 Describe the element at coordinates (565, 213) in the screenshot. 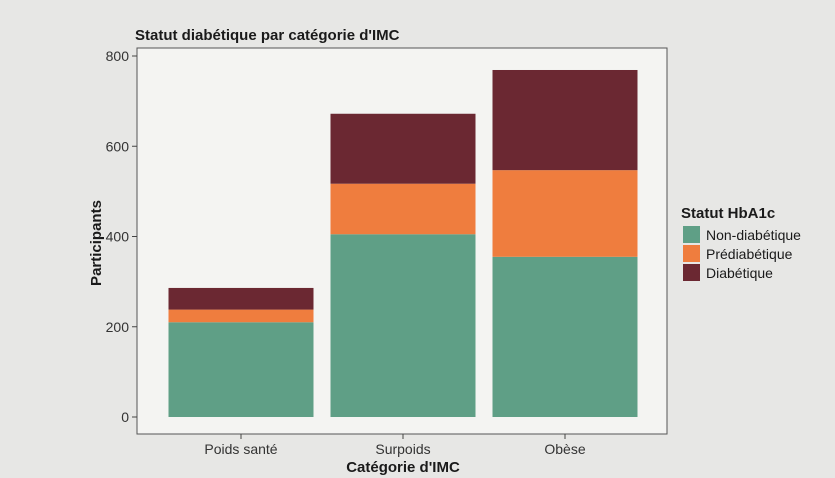

I see `bar-obese-prediabetique` at that location.